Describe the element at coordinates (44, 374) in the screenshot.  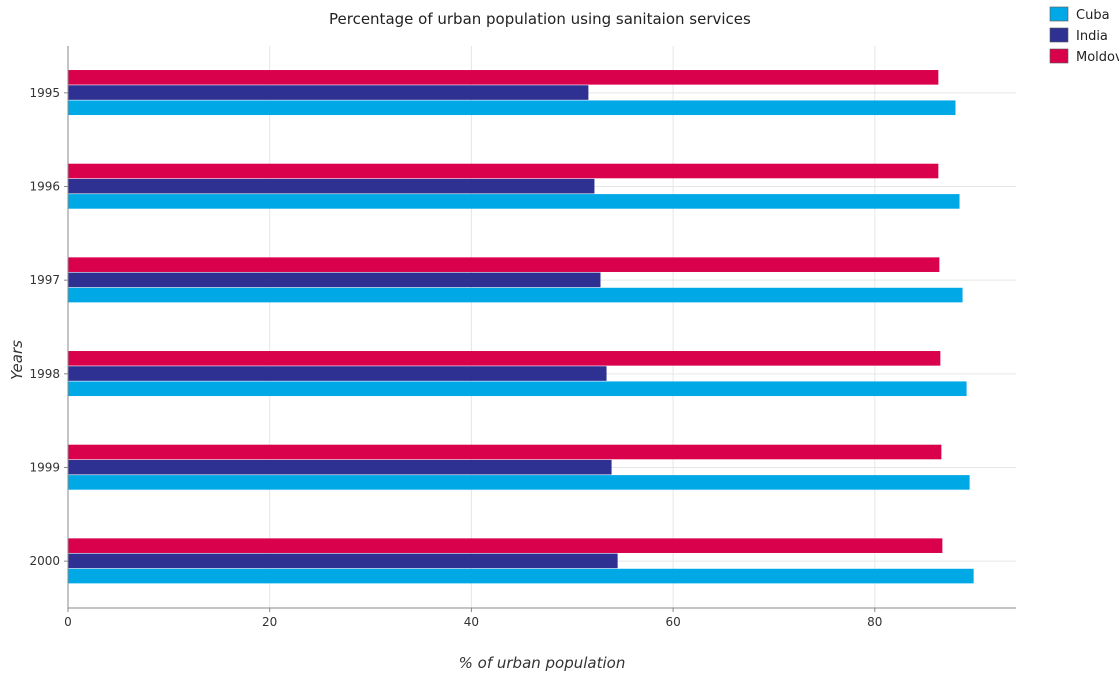
I see `y-tick-label: 1998` at that location.